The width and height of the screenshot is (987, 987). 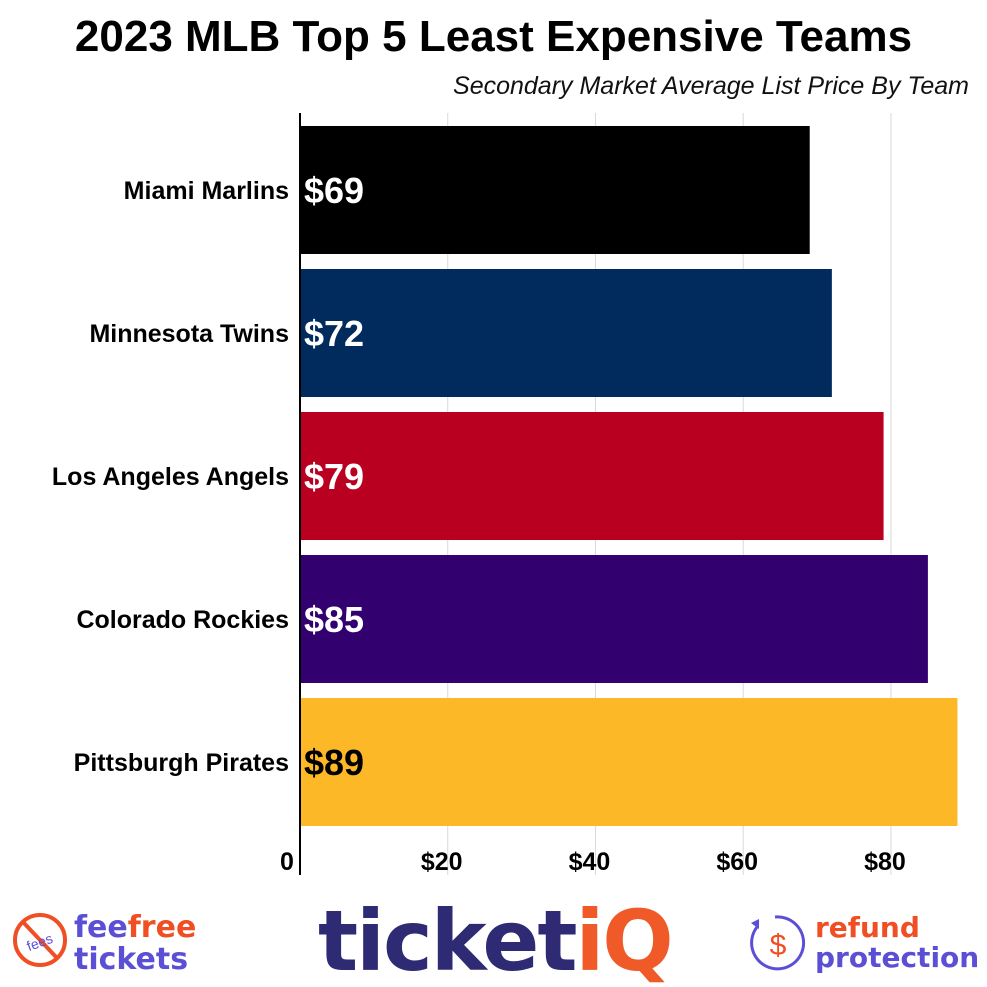 I want to click on x-tick-label: $80, so click(x=885, y=862).